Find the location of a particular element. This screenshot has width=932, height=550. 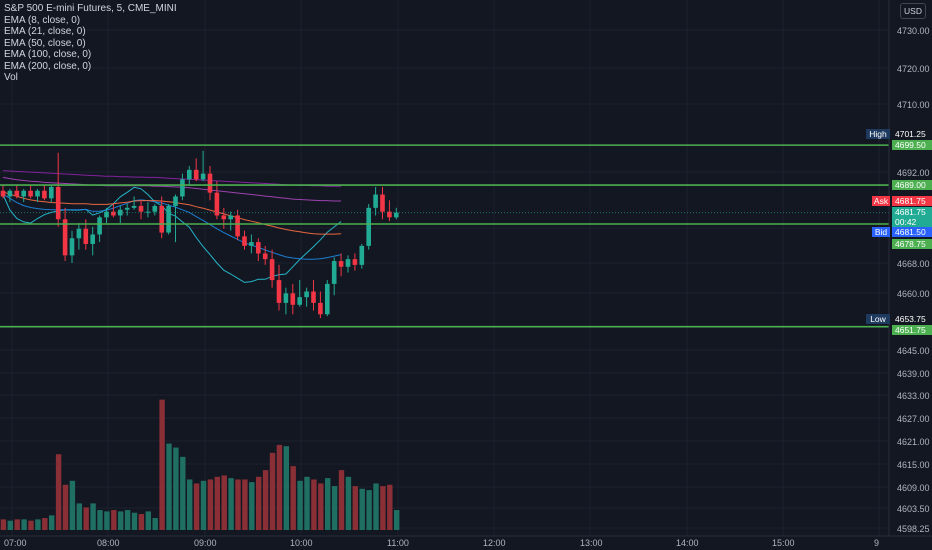

time-tick: 12:00 is located at coordinates (494, 543).